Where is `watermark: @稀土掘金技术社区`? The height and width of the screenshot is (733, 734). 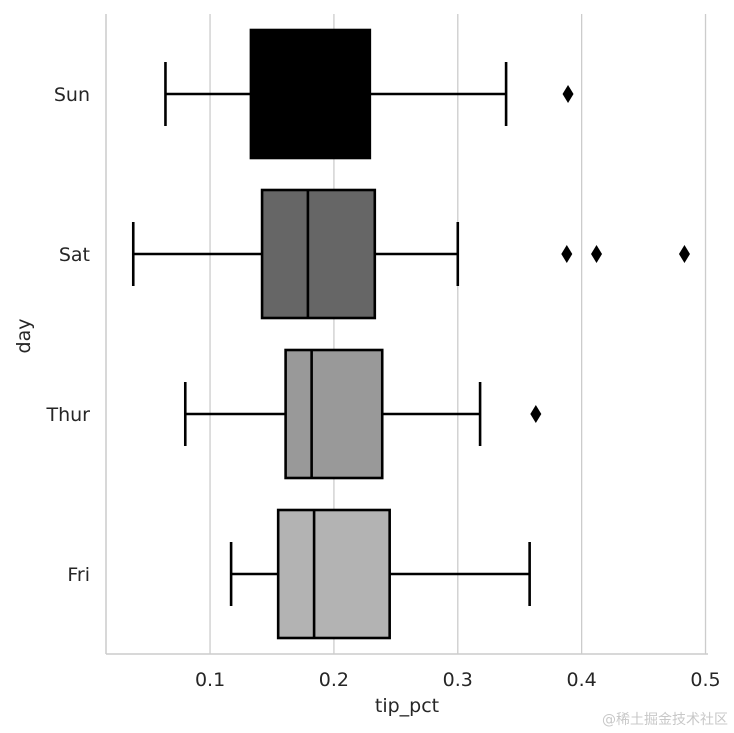 watermark: @稀土掘金技术社区 is located at coordinates (665, 720).